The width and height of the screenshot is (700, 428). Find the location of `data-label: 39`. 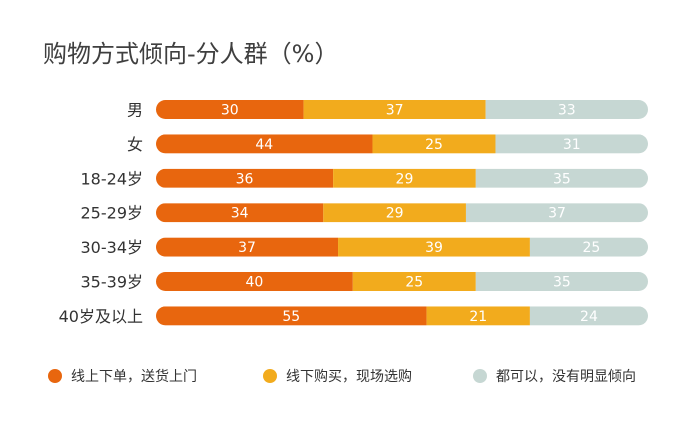

data-label: 39 is located at coordinates (434, 248).